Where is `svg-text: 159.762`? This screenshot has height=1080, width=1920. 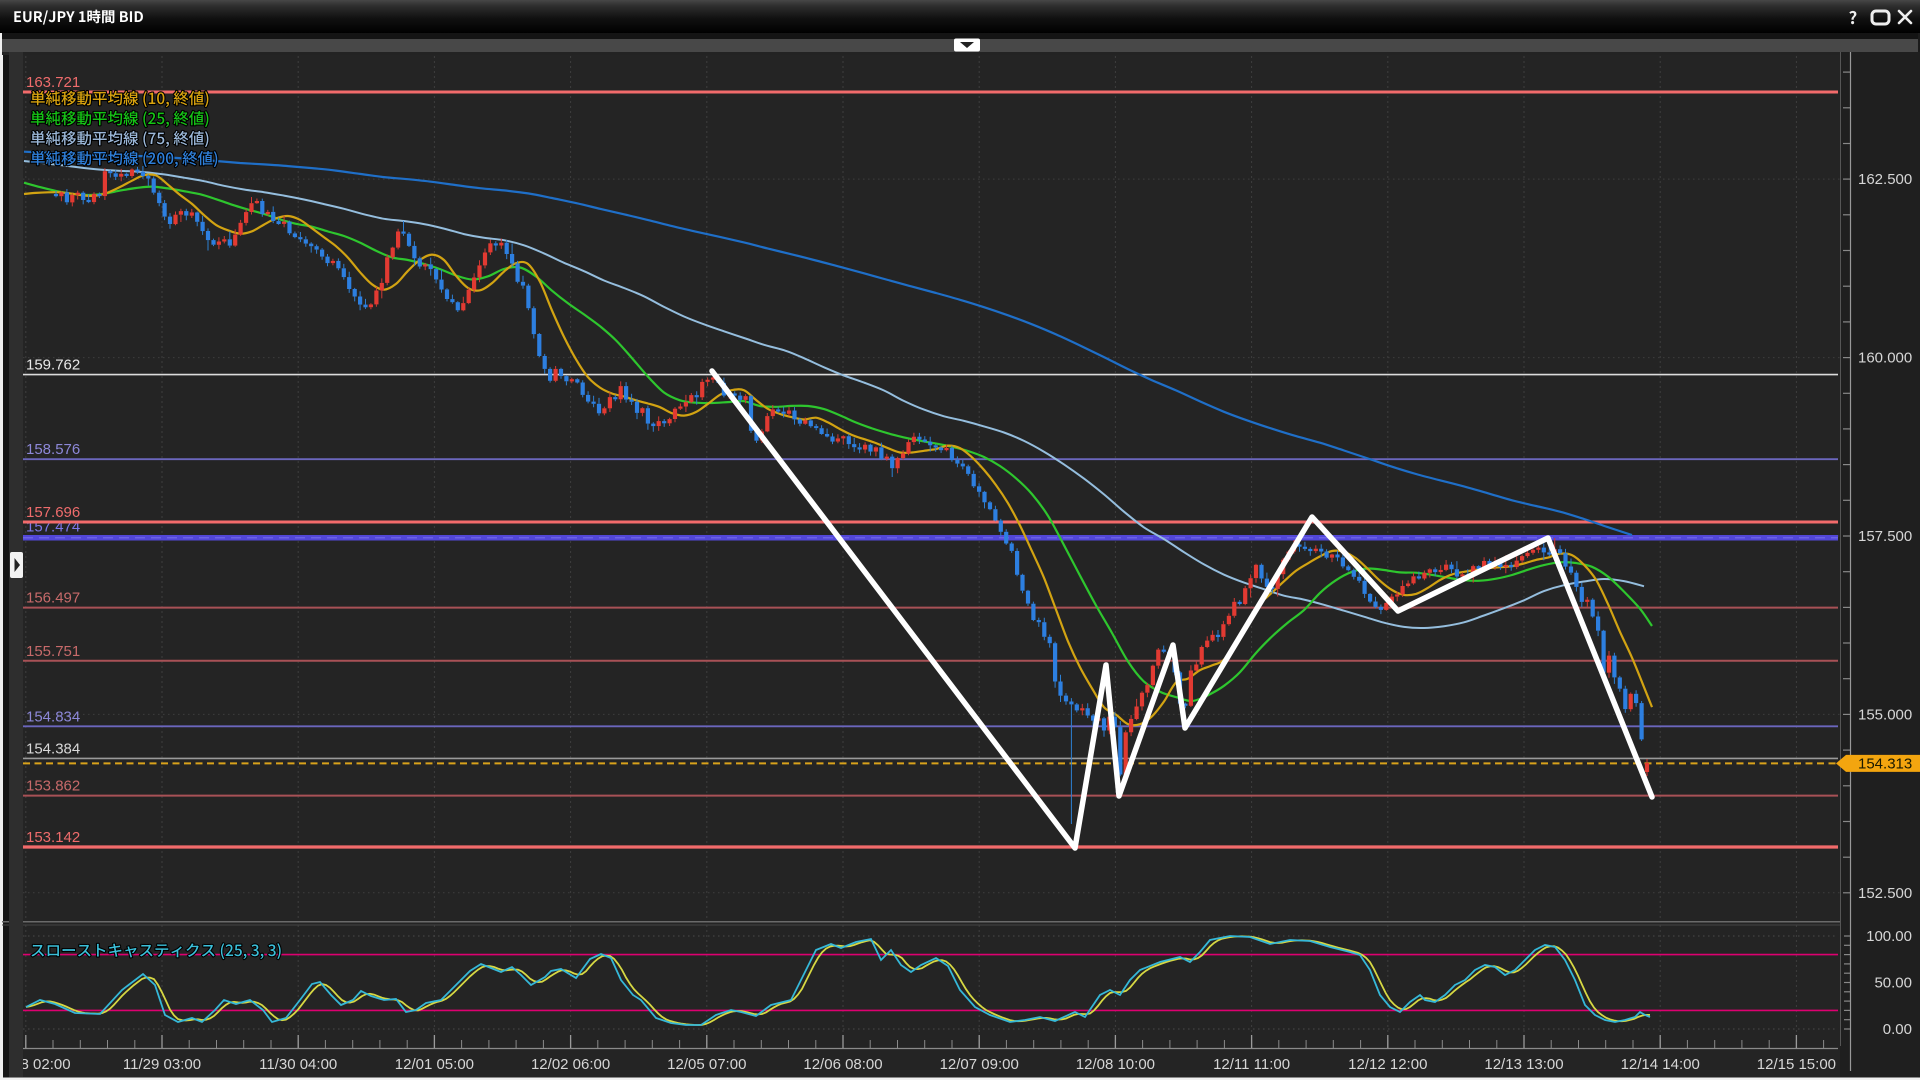 svg-text: 159.762 is located at coordinates (53, 365).